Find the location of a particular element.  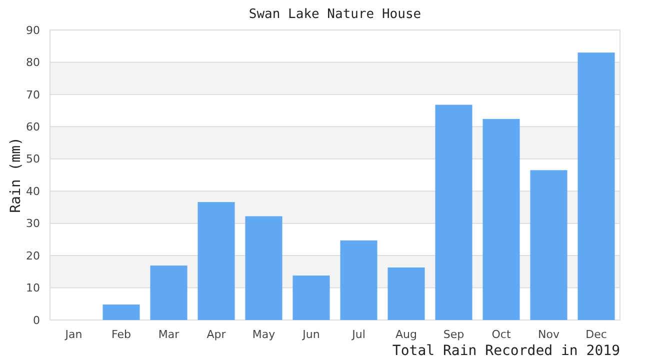

x-tick-label: Feb is located at coordinates (121, 334).